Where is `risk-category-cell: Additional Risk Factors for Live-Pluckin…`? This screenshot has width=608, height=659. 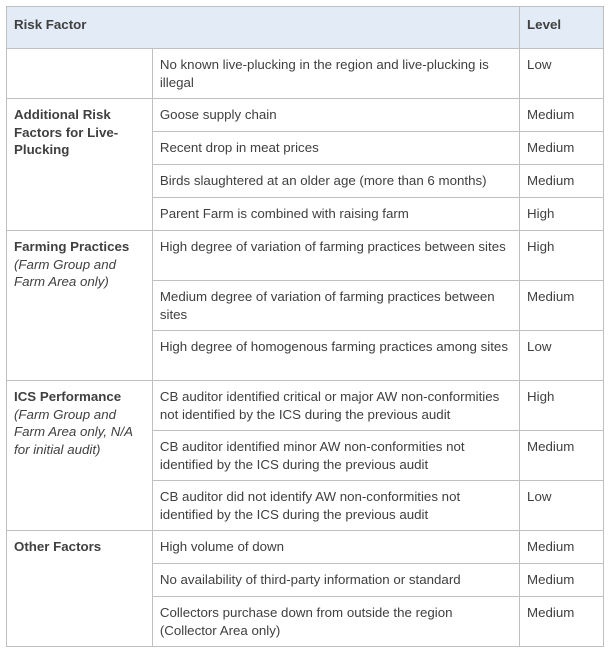 risk-category-cell: Additional Risk Factors for Live-Pluckin… is located at coordinates (79, 164).